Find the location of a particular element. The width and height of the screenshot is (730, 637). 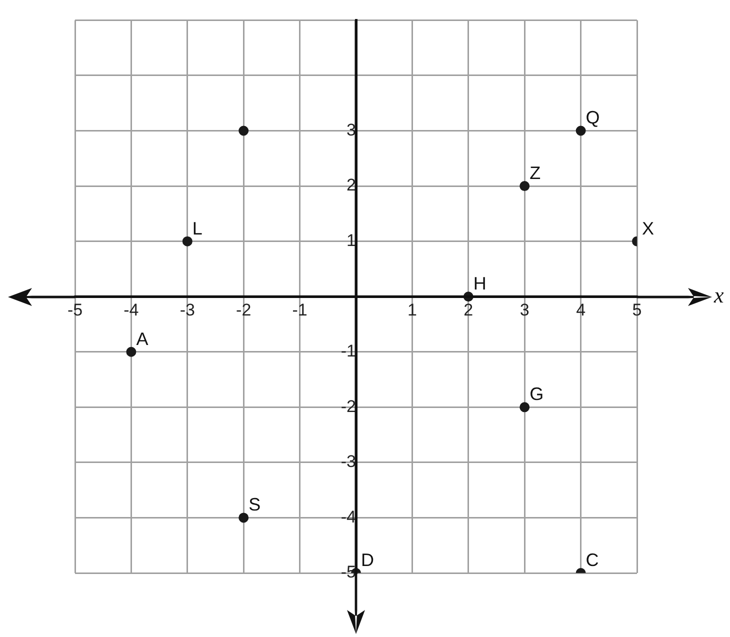

annotation: G is located at coordinates (537, 394).